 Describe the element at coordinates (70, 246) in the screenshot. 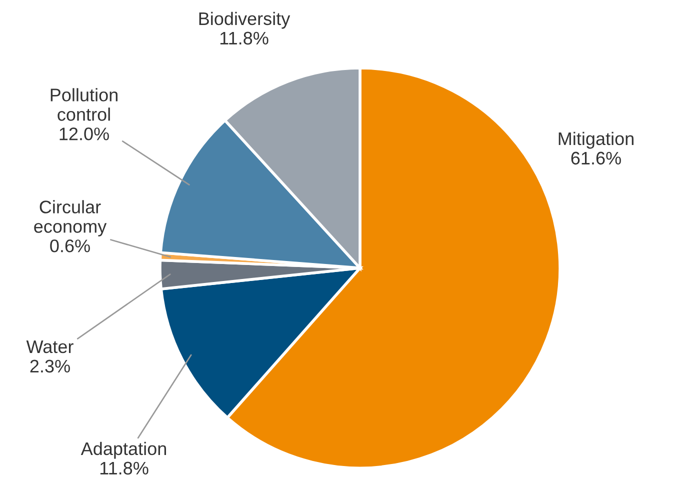

I see `data-label: 0.6%` at that location.